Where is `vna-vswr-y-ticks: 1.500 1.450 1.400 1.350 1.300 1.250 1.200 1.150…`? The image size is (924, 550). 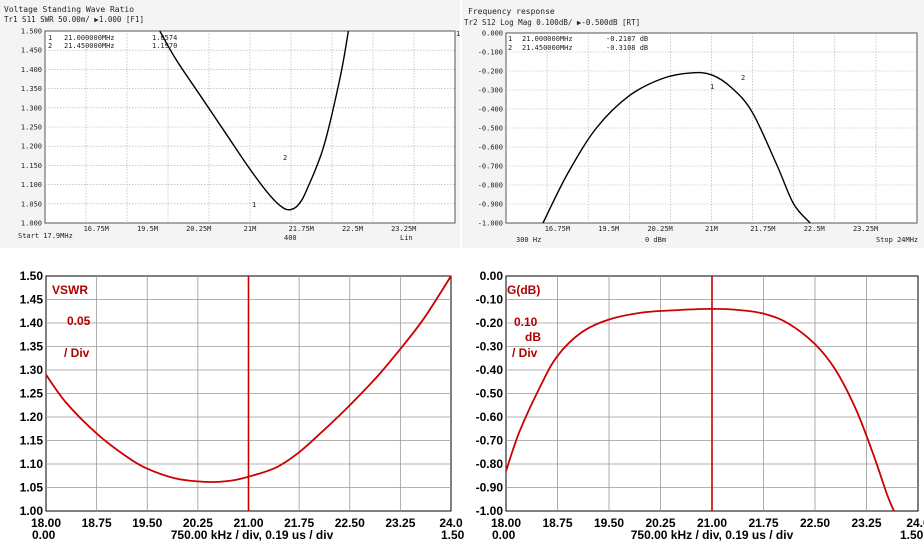
vna-vswr-y-ticks: 1.500 1.450 1.400 1.350 1.300 1.250 1.200 1.150… is located at coordinates (31, 128).